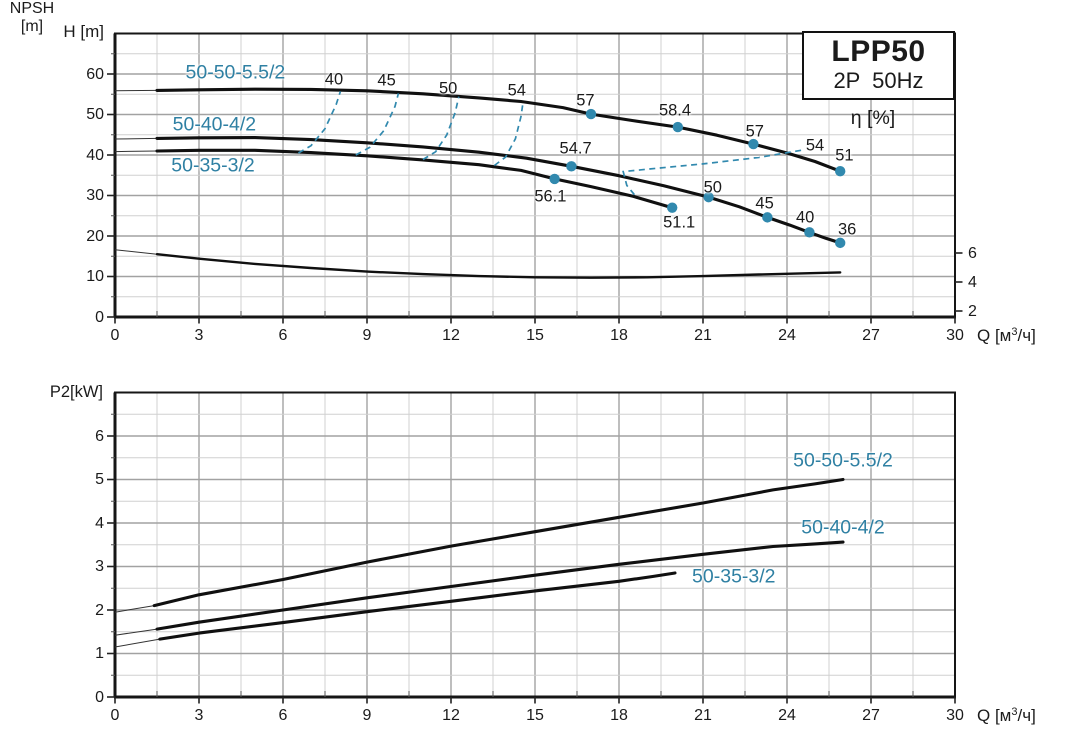  I want to click on q-axis-unit-top: Q [м3/ч], so click(1006, 336).